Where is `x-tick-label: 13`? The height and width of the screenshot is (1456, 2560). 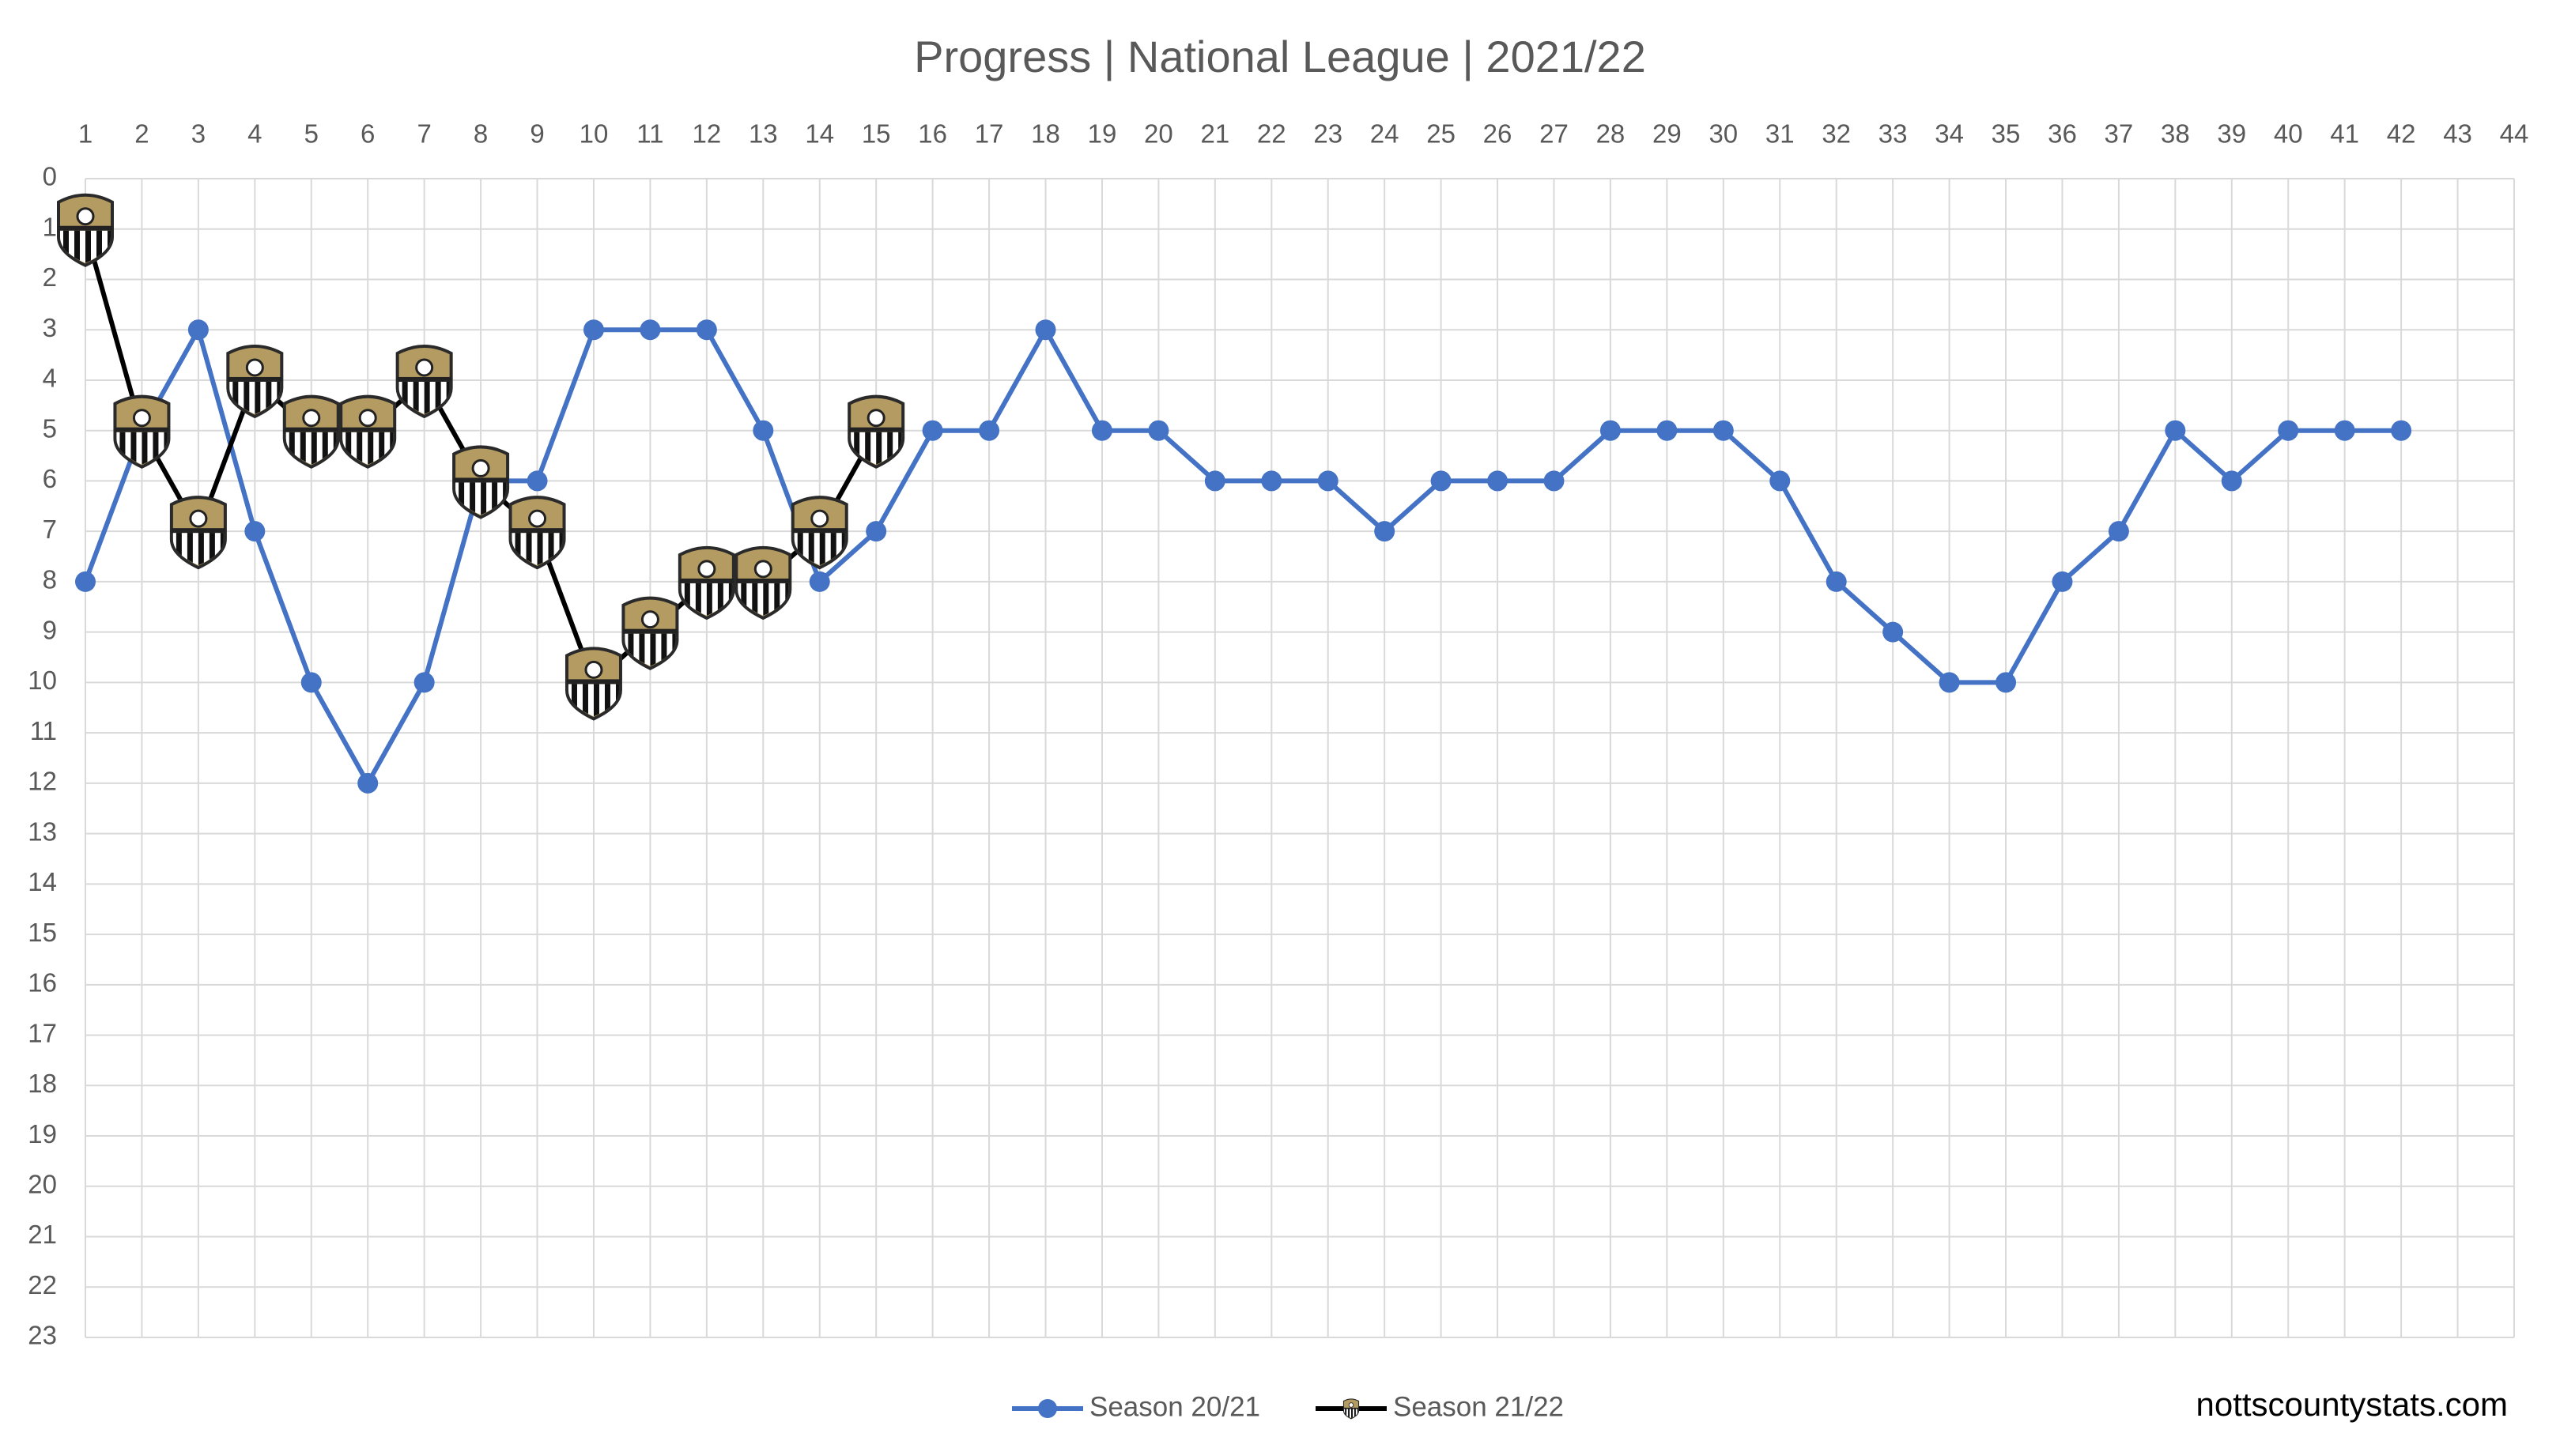
x-tick-label: 13 is located at coordinates (763, 134).